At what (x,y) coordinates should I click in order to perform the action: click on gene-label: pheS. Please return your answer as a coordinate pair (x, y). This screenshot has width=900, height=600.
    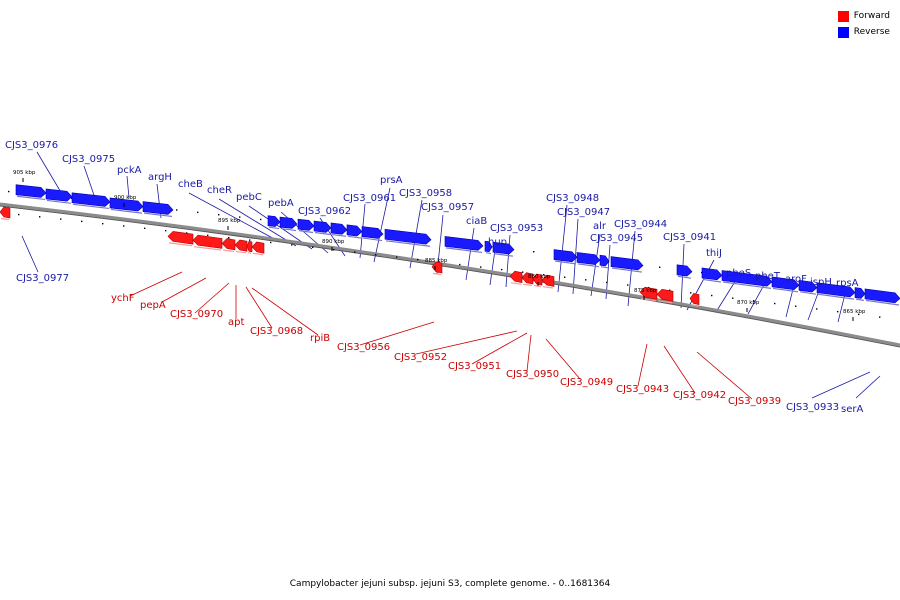
    Looking at the image, I should click on (738, 273).